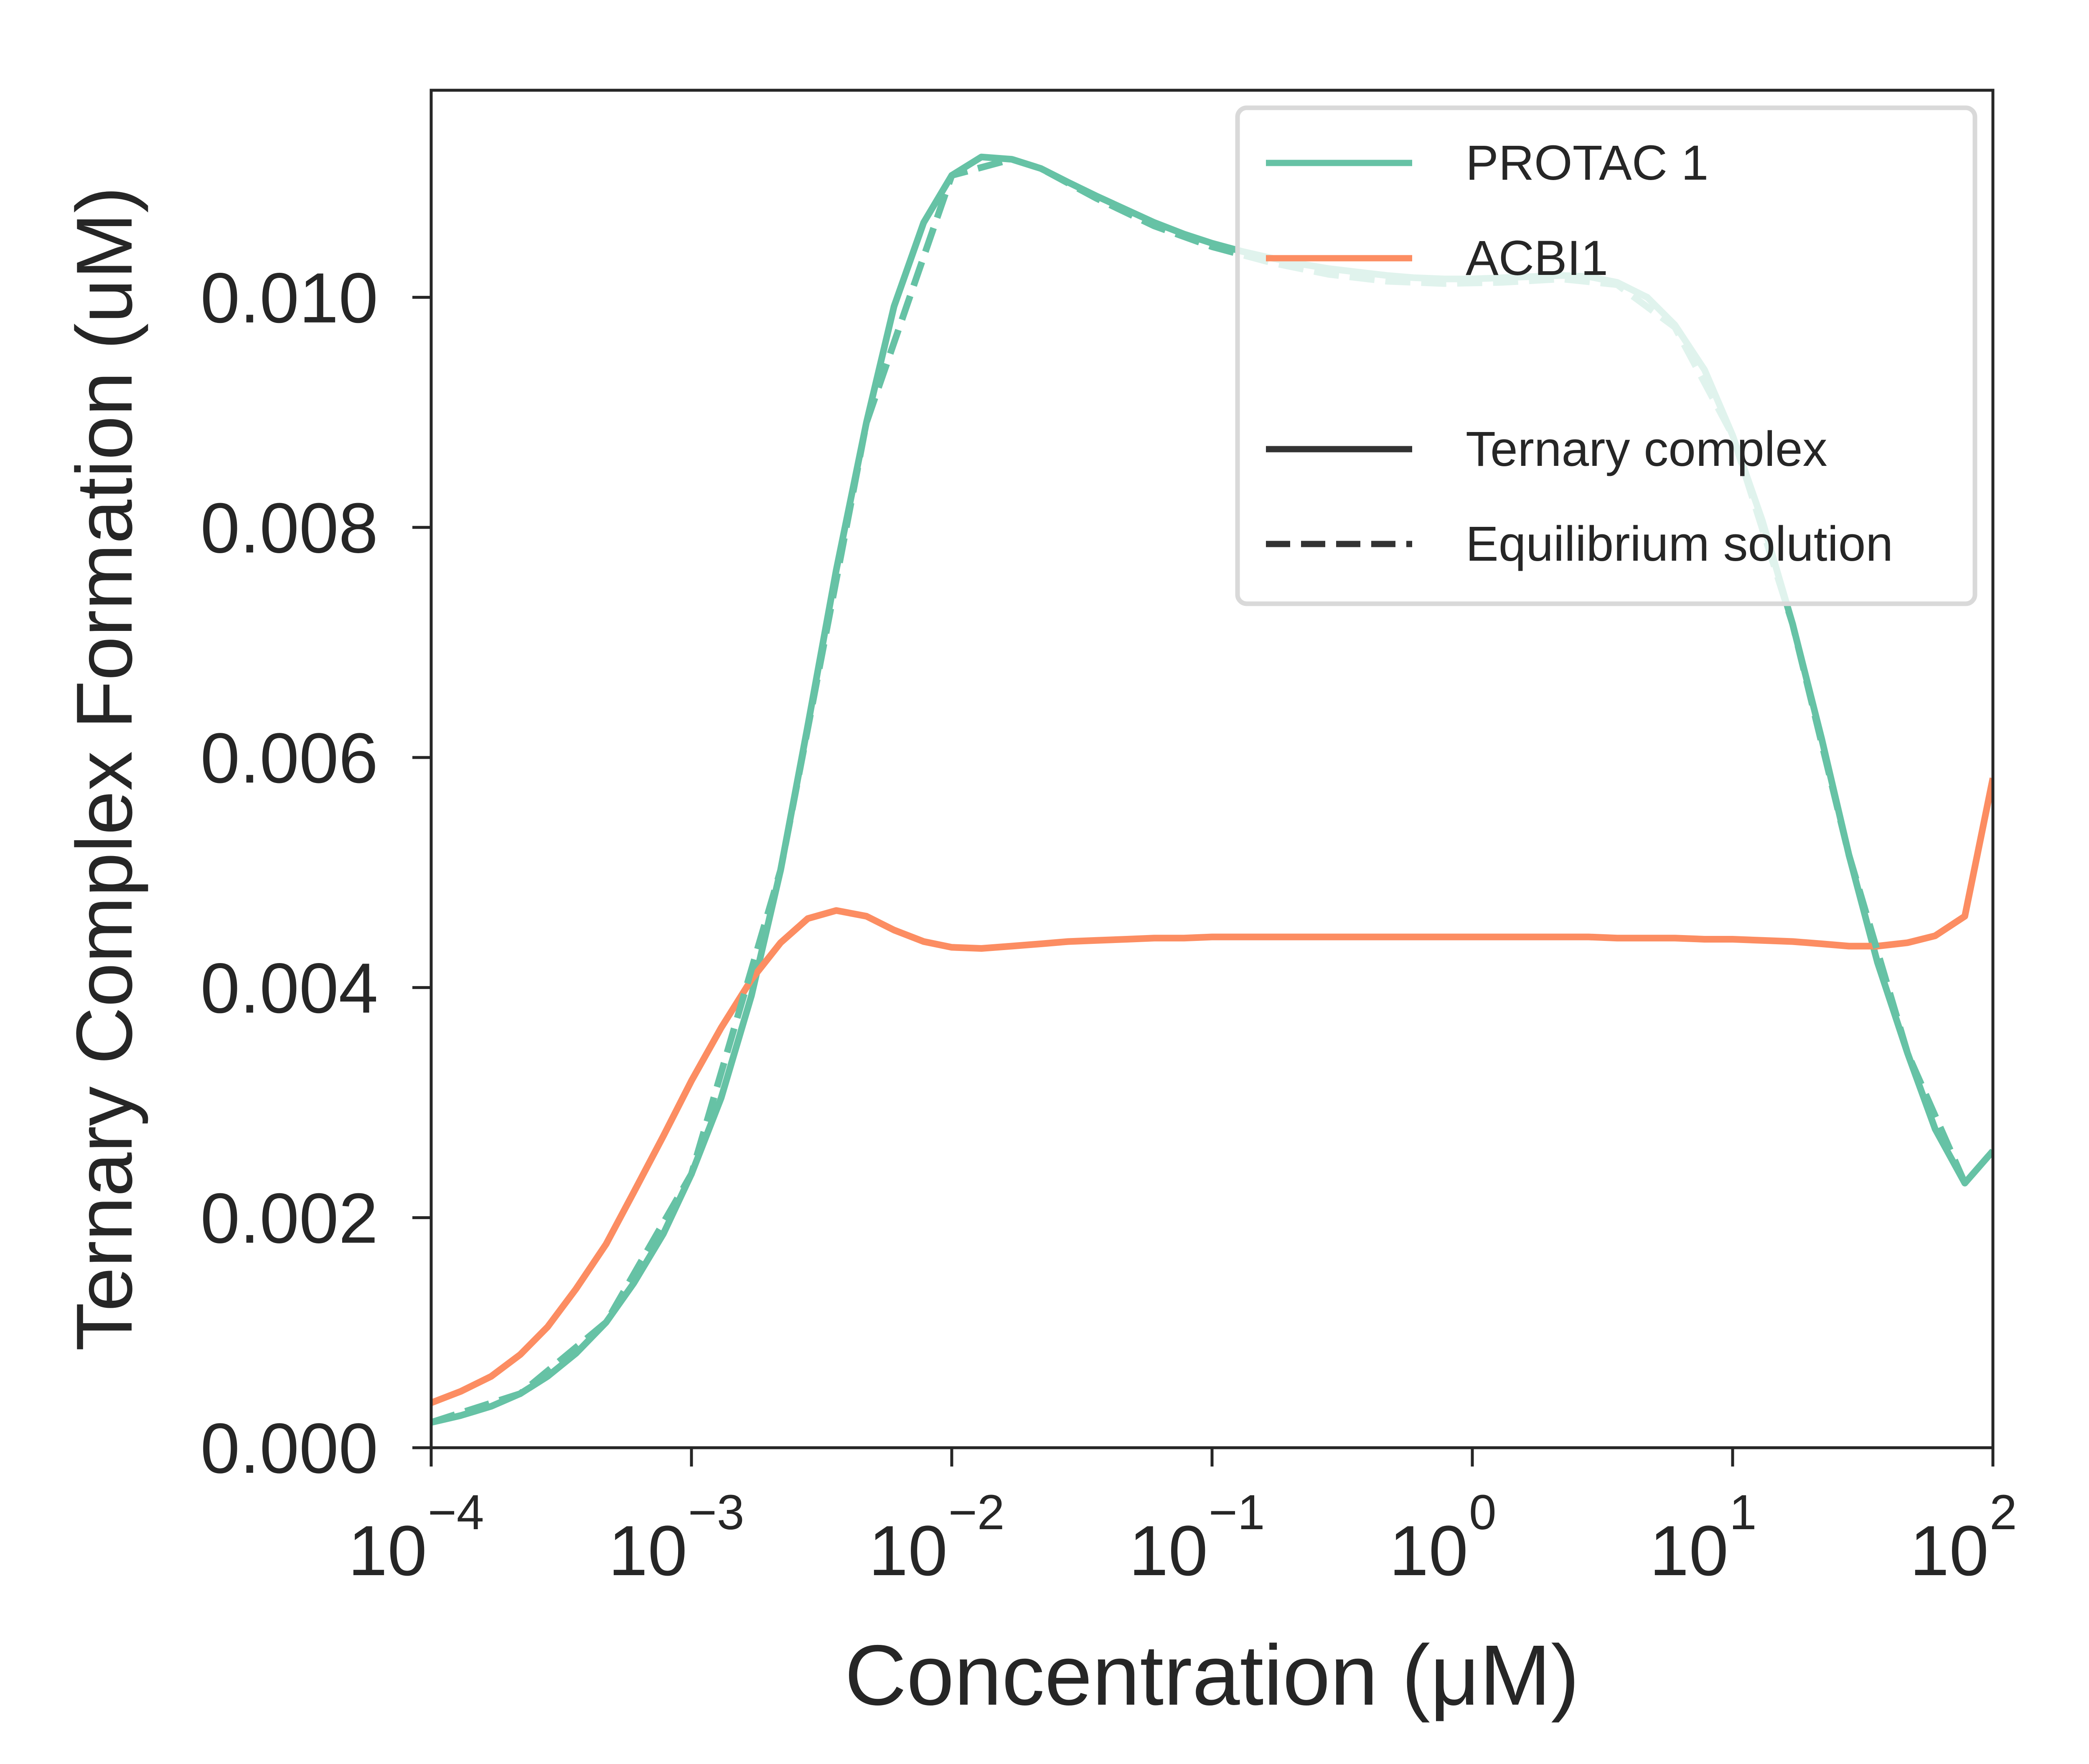  I want to click on legend-label-ternary-complex: Ternary complex, so click(1646, 449).